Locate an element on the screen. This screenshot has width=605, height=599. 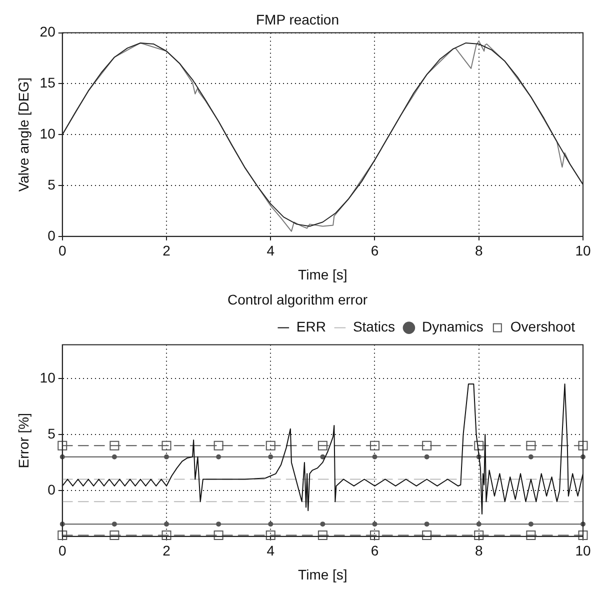
y-axis-title: Error [%] is located at coordinates (23, 440).